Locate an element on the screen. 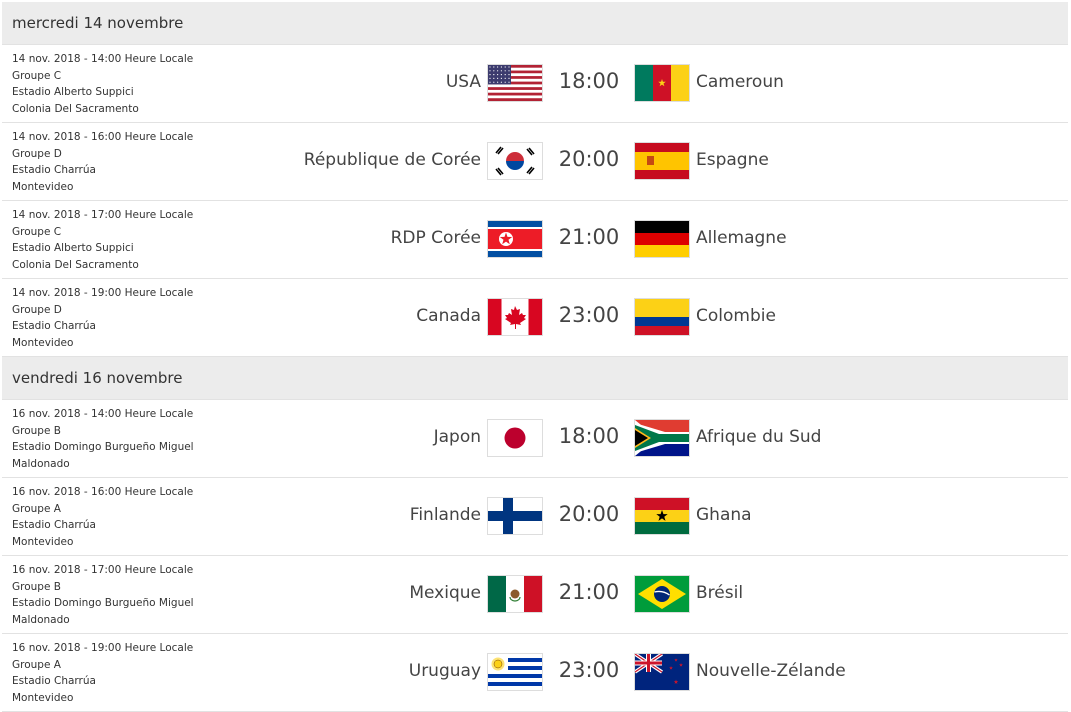 This screenshot has width=1071, height=712. away-team: Afrique du Sud is located at coordinates (759, 437).